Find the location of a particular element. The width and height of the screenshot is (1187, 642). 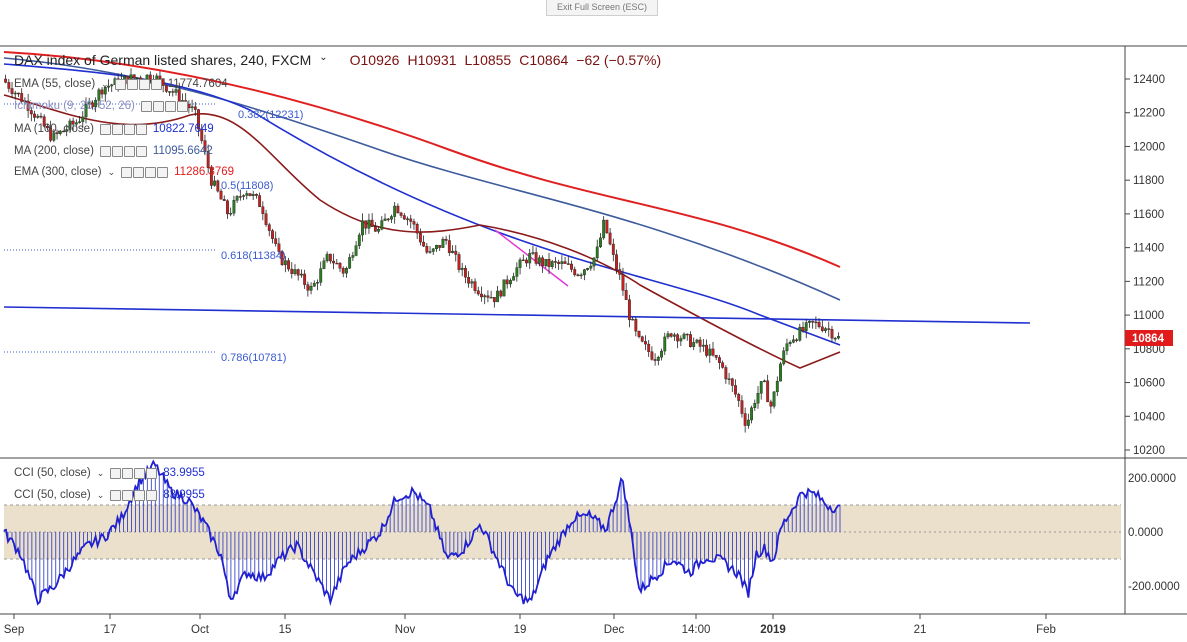

time-tick-label: Sep is located at coordinates (14, 630).